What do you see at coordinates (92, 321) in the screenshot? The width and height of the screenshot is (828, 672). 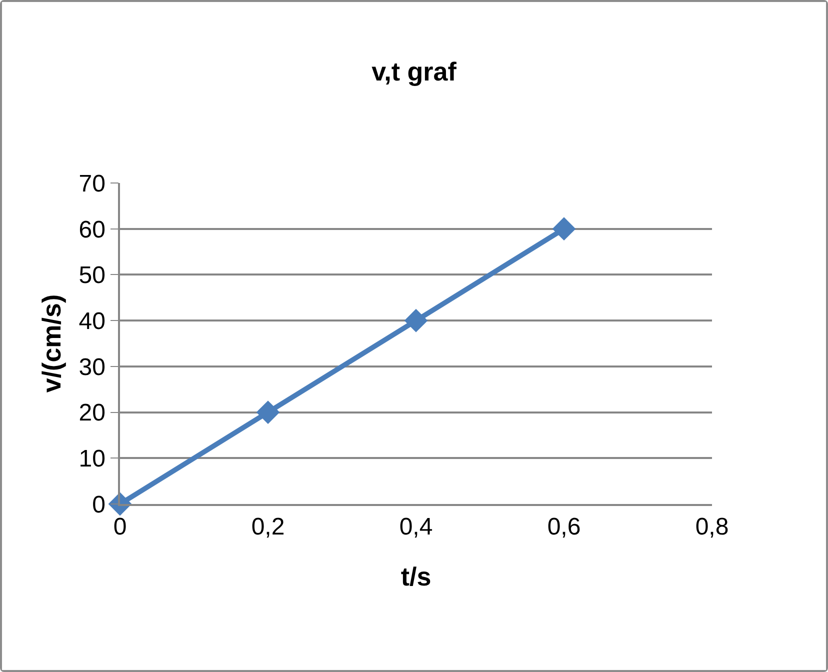 I see `y-tick-label: 40` at bounding box center [92, 321].